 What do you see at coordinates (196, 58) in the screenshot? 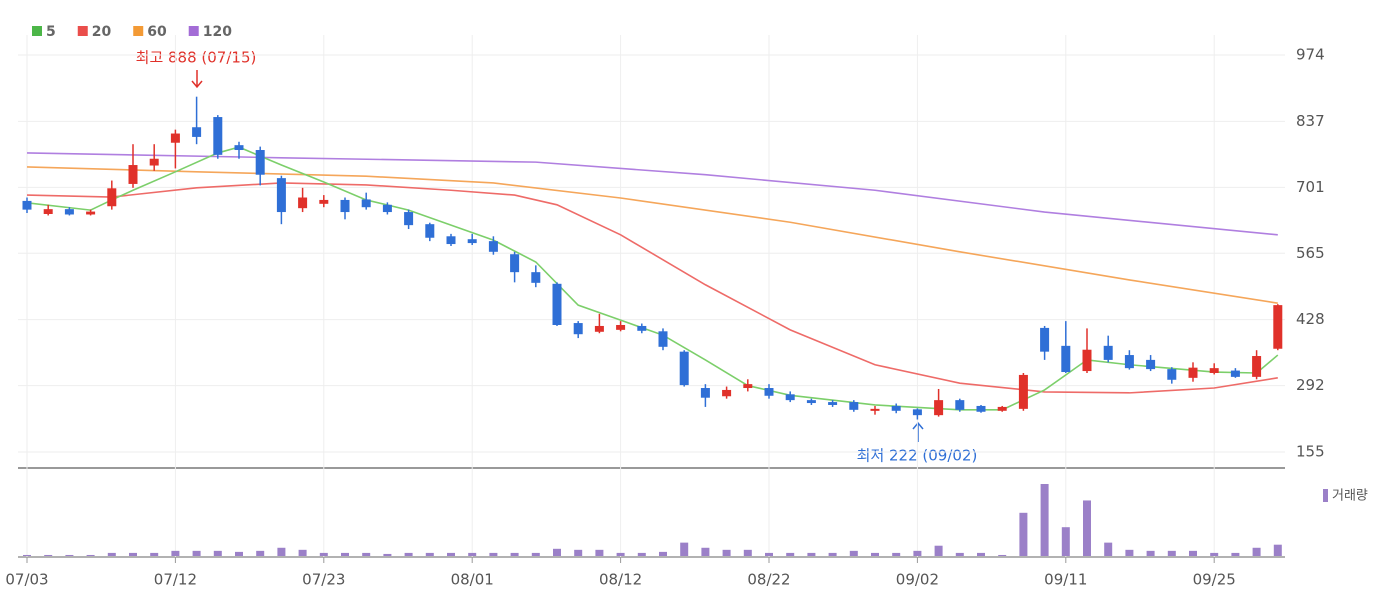
I see `annotation: 최고 888 (07/15)` at bounding box center [196, 58].